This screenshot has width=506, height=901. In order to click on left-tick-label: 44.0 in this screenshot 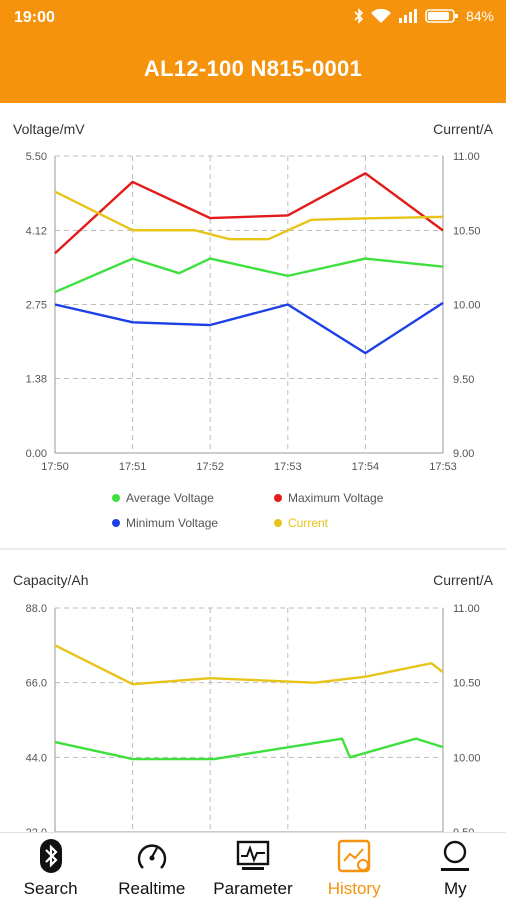, I will do `click(36, 758)`.